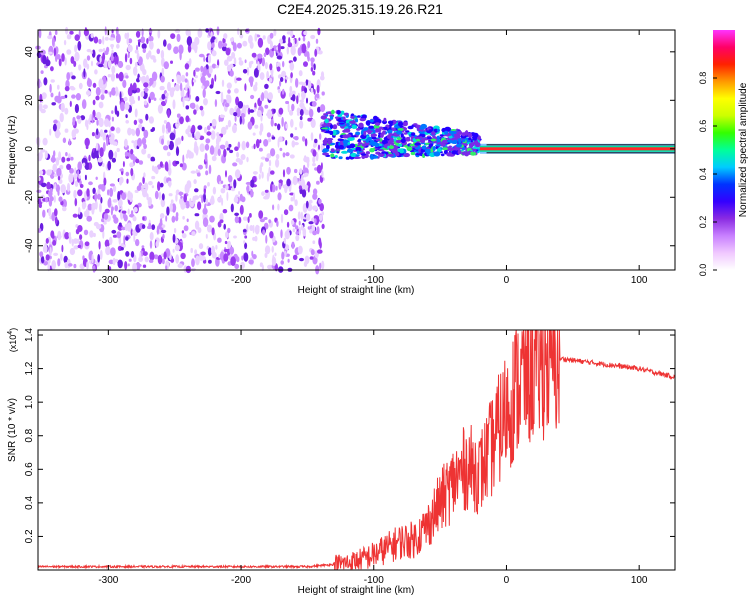 Image resolution: width=750 pixels, height=600 pixels. I want to click on carrier-core, so click(577, 149).